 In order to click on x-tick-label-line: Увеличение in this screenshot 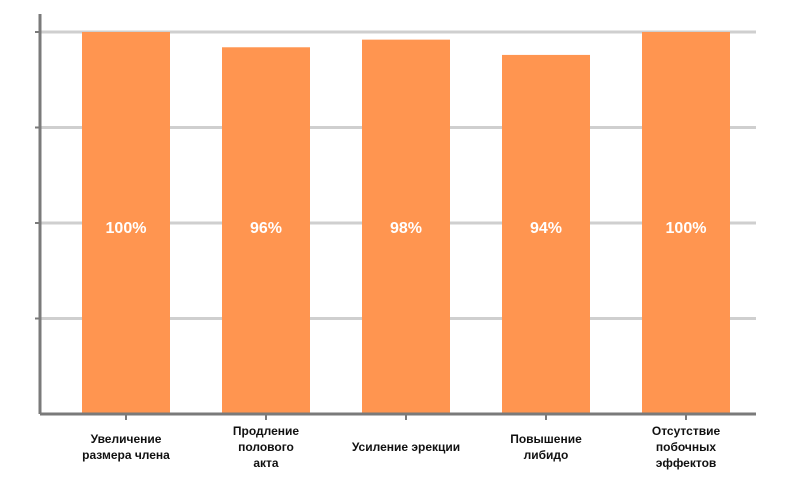, I will do `click(126, 439)`.